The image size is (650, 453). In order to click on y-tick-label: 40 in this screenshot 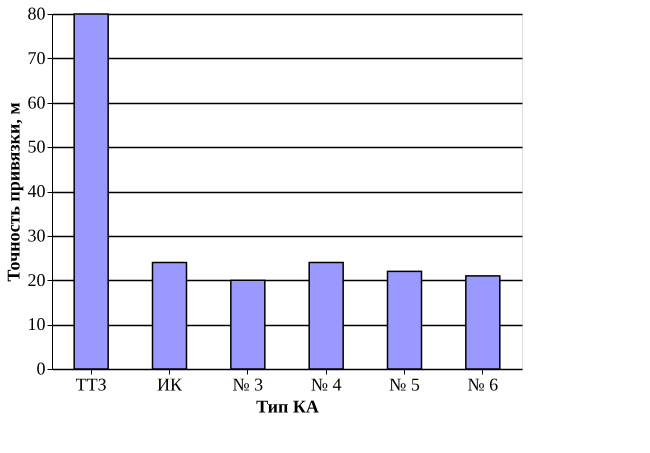, I will do `click(37, 191)`.